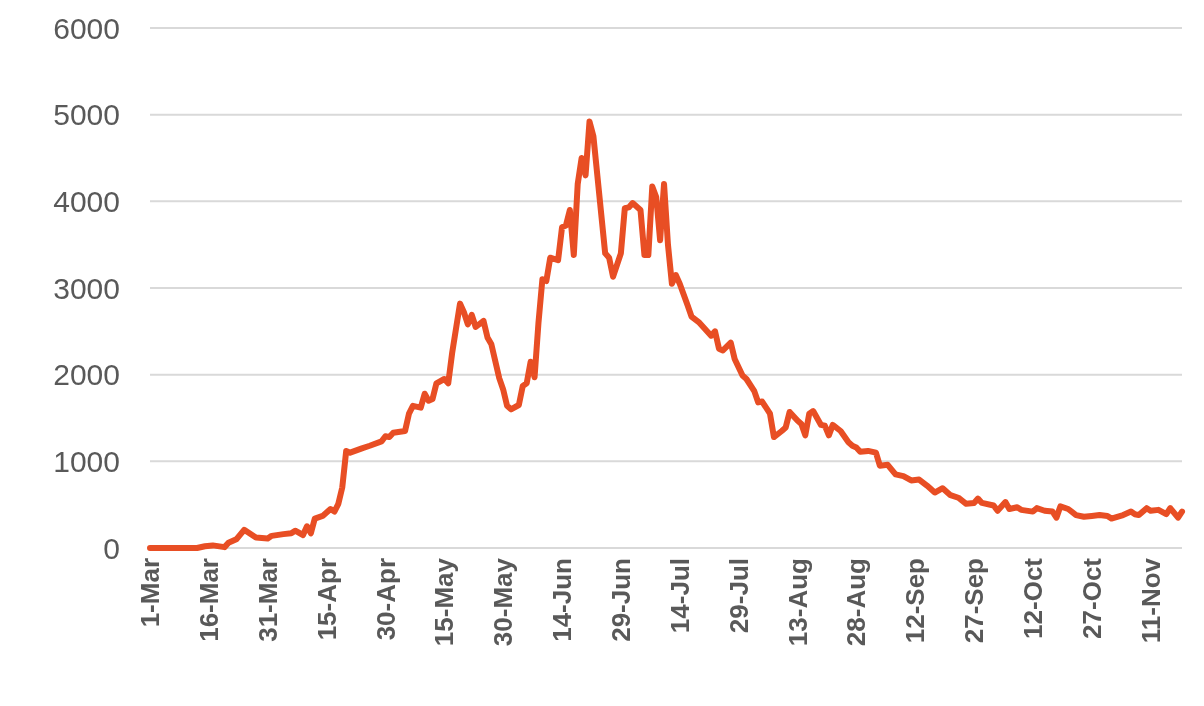 The width and height of the screenshot is (1204, 706). Describe the element at coordinates (1032, 598) in the screenshot. I see `x-tick-label: 12-Oct` at that location.